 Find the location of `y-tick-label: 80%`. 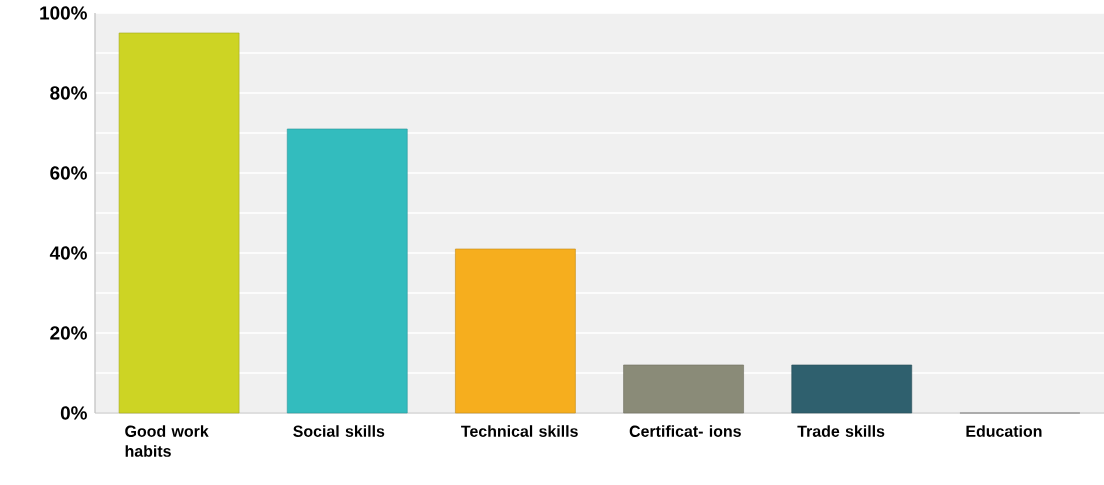

y-tick-label: 80% is located at coordinates (68, 93).